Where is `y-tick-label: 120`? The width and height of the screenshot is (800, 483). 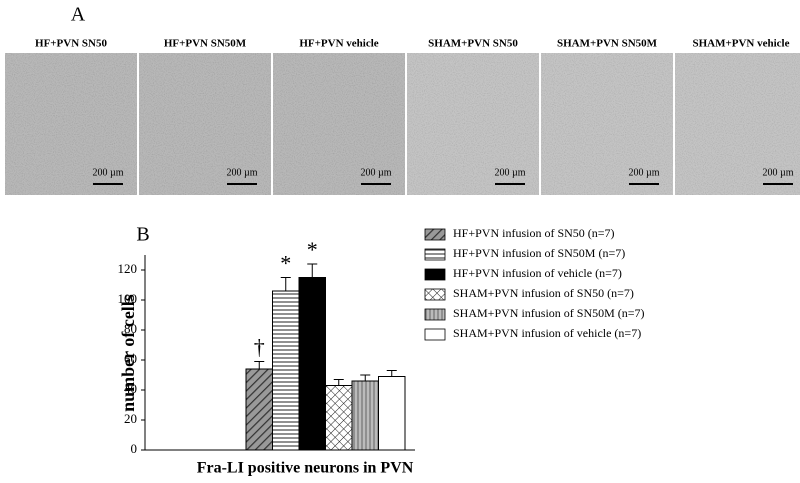 y-tick-label: 120 is located at coordinates (128, 268).